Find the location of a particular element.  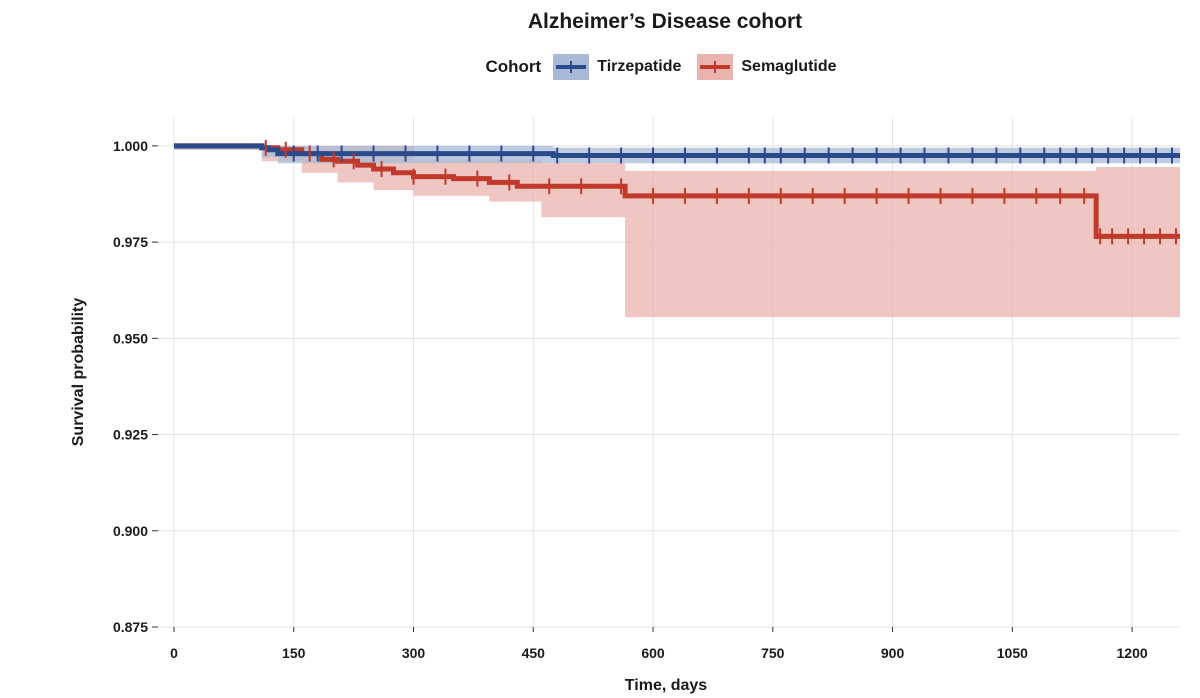

legend-item-semaglutide: Semaglutide is located at coordinates (767, 67).